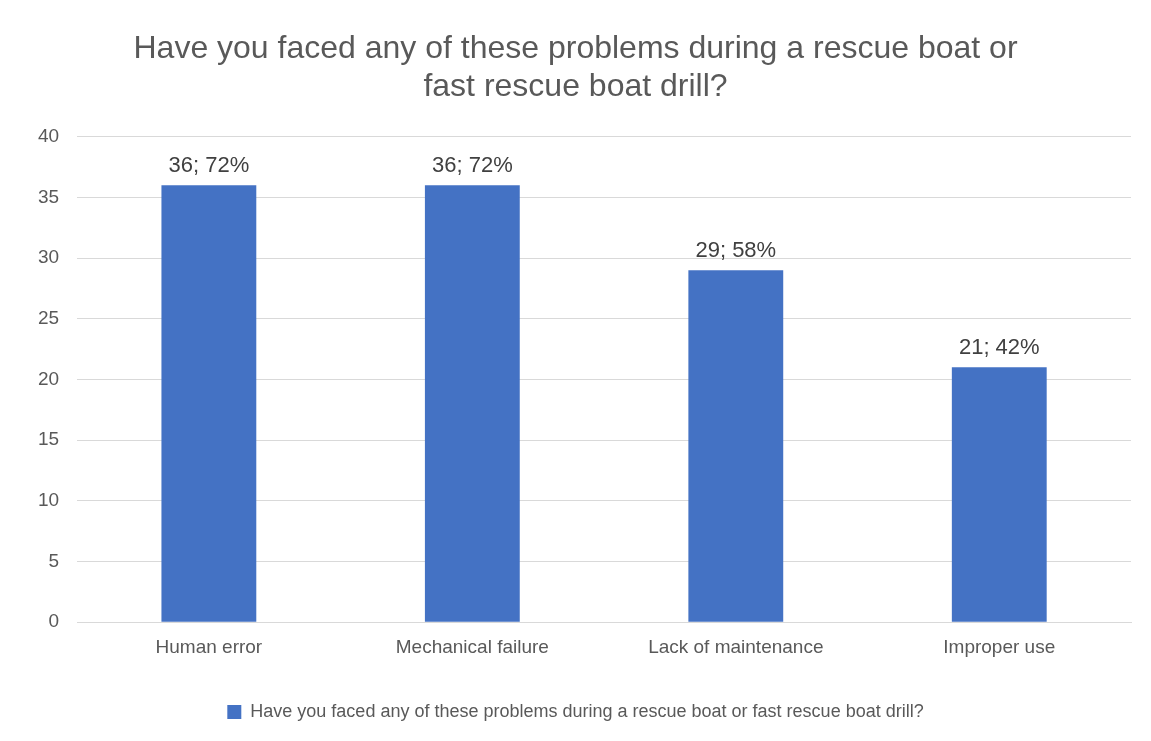 Image resolution: width=1151 pixels, height=741 pixels. What do you see at coordinates (48, 439) in the screenshot?
I see `y-tick-label: 15` at bounding box center [48, 439].